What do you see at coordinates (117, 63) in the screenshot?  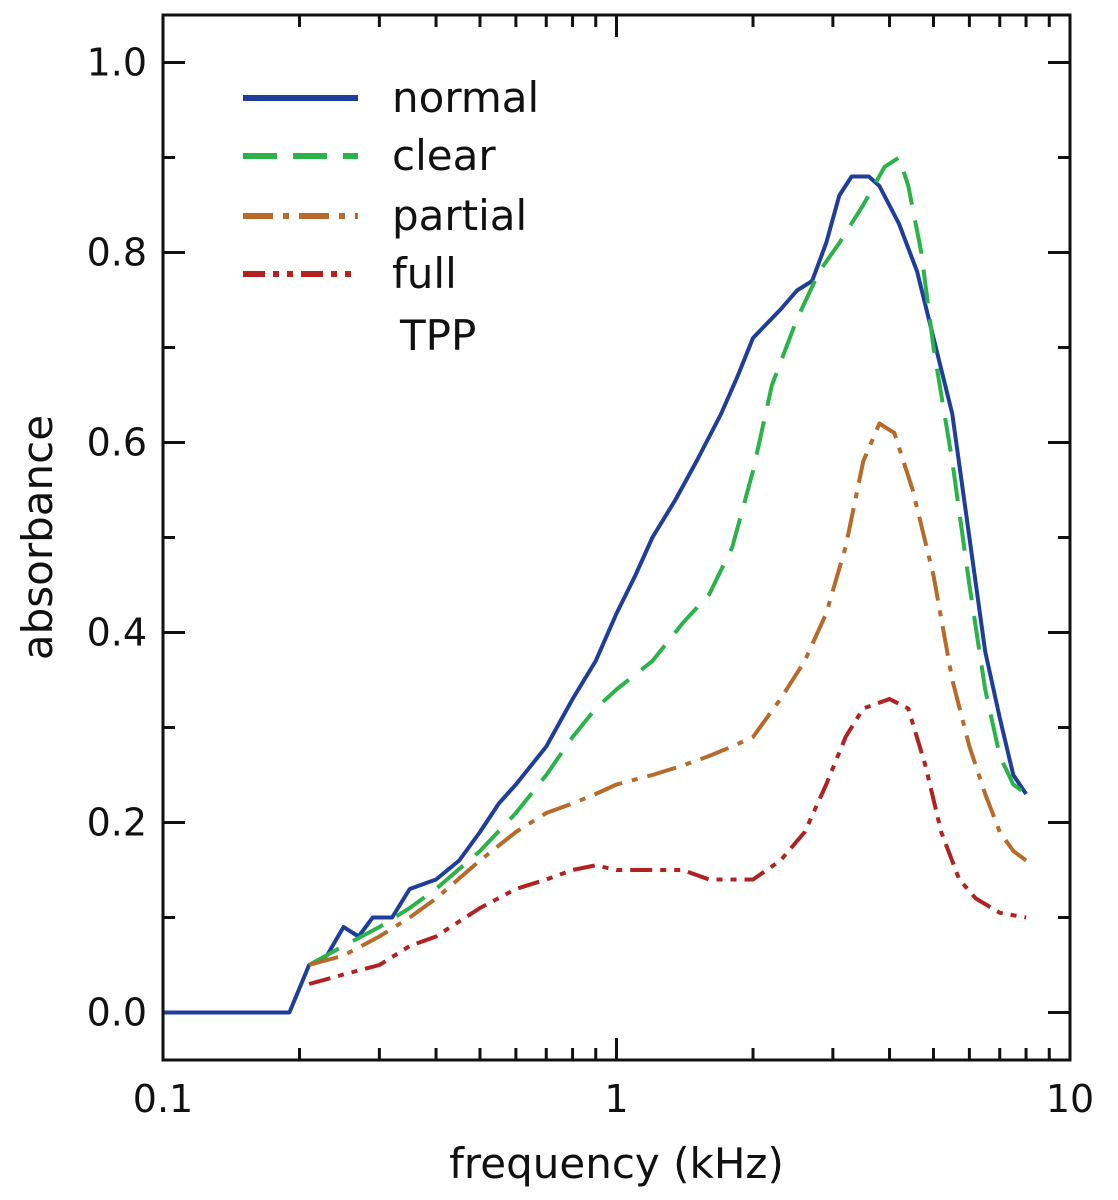 I see `y-tick-label: 1.0` at bounding box center [117, 63].